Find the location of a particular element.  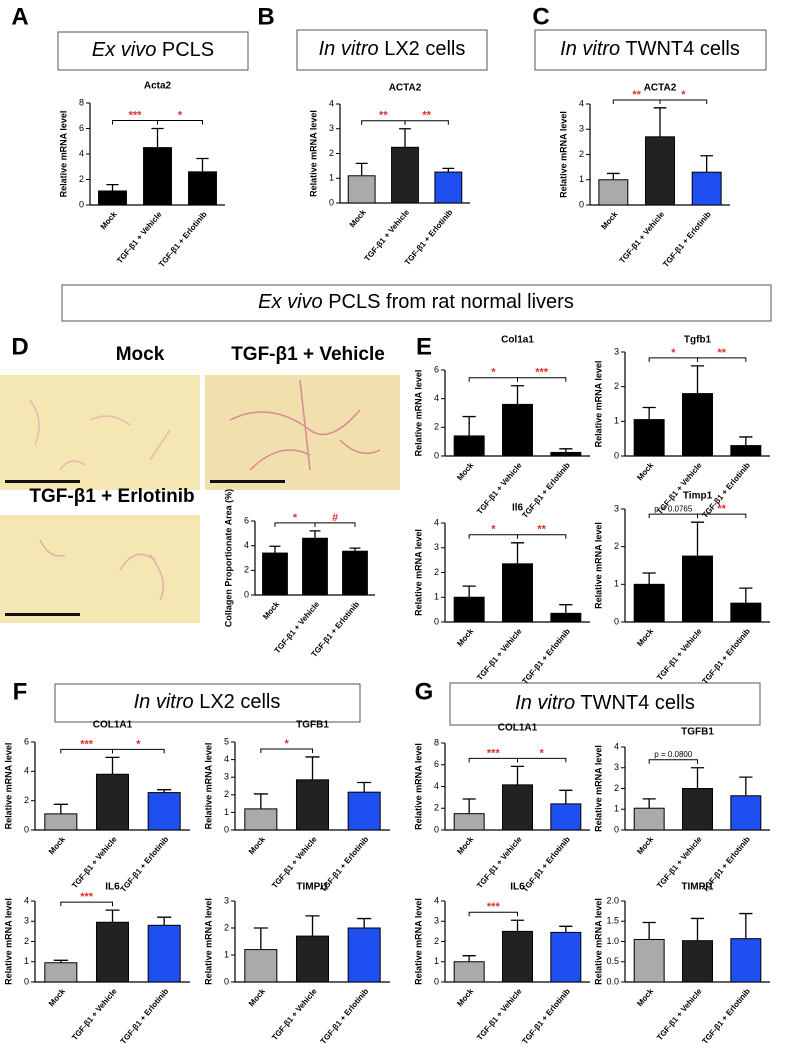

panel-heading: In vitro LX2 cells is located at coordinates (207, 702).